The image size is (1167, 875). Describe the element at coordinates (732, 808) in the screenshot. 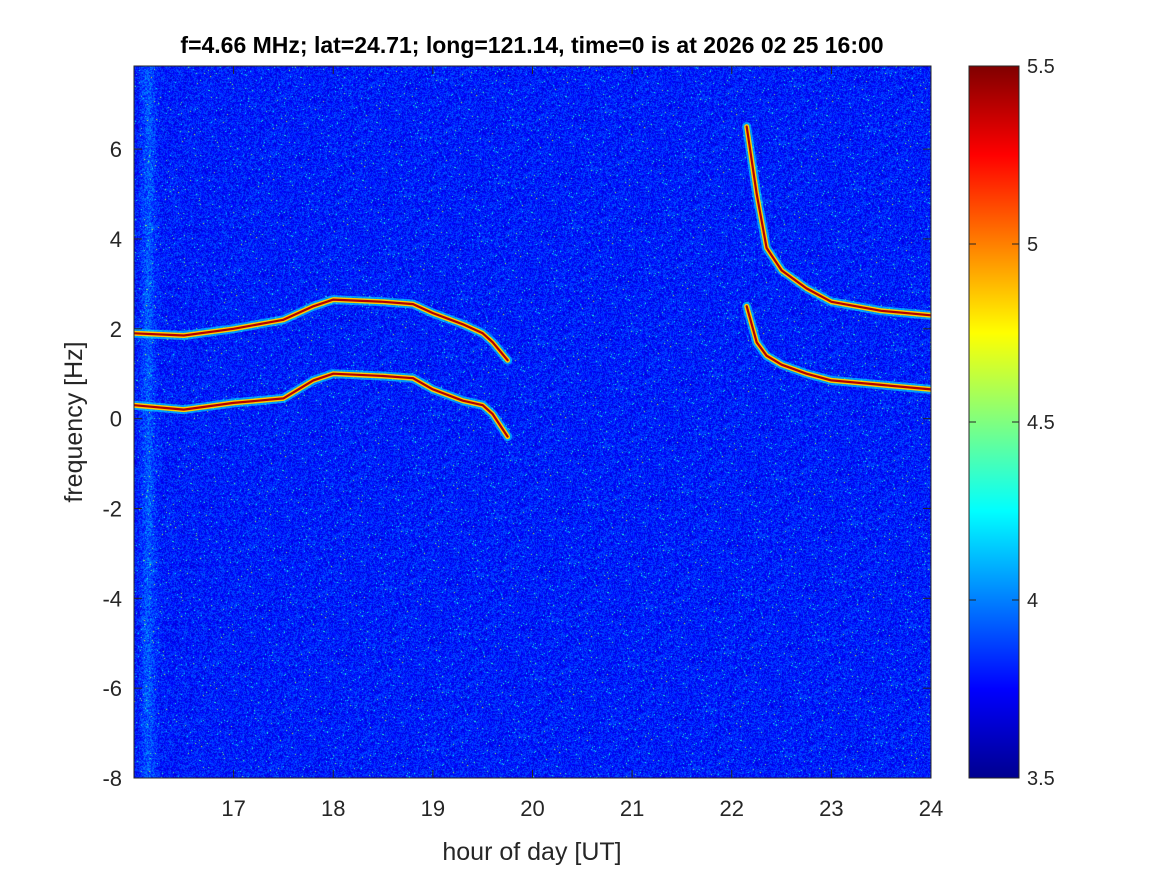

I see `x-tick-label: 22` at that location.